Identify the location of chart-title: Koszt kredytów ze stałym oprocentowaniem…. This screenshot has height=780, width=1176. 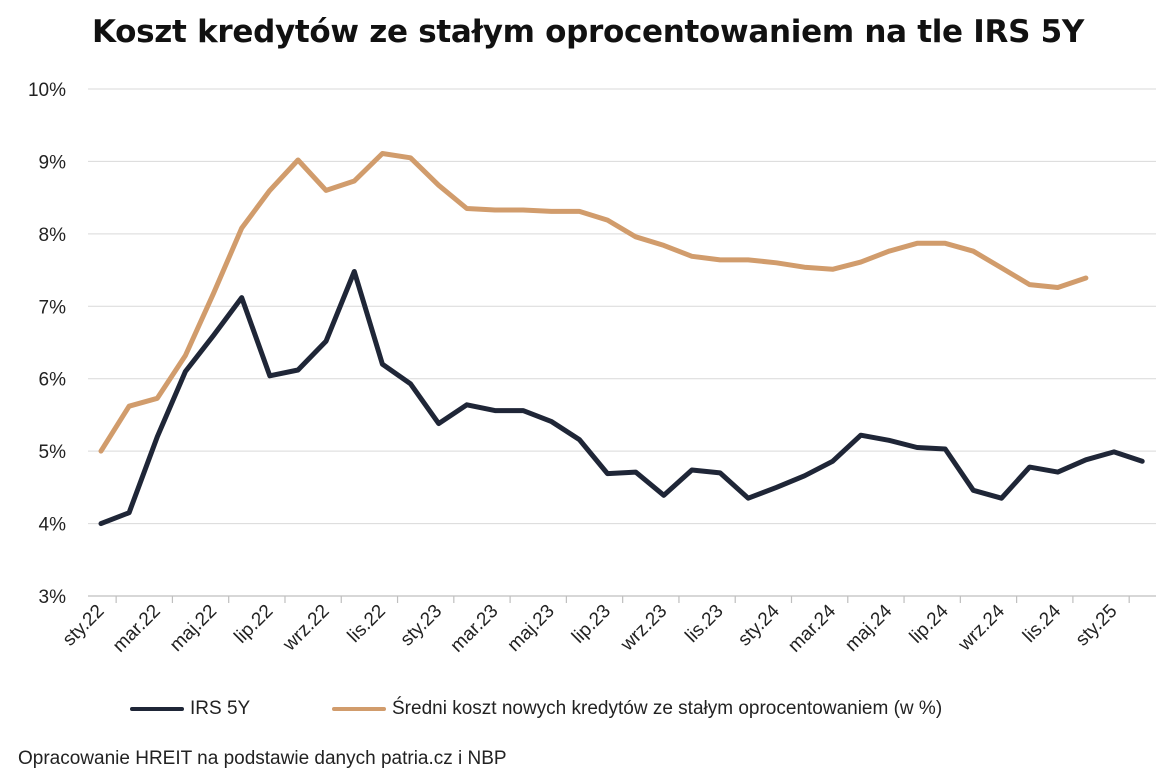
(588, 32).